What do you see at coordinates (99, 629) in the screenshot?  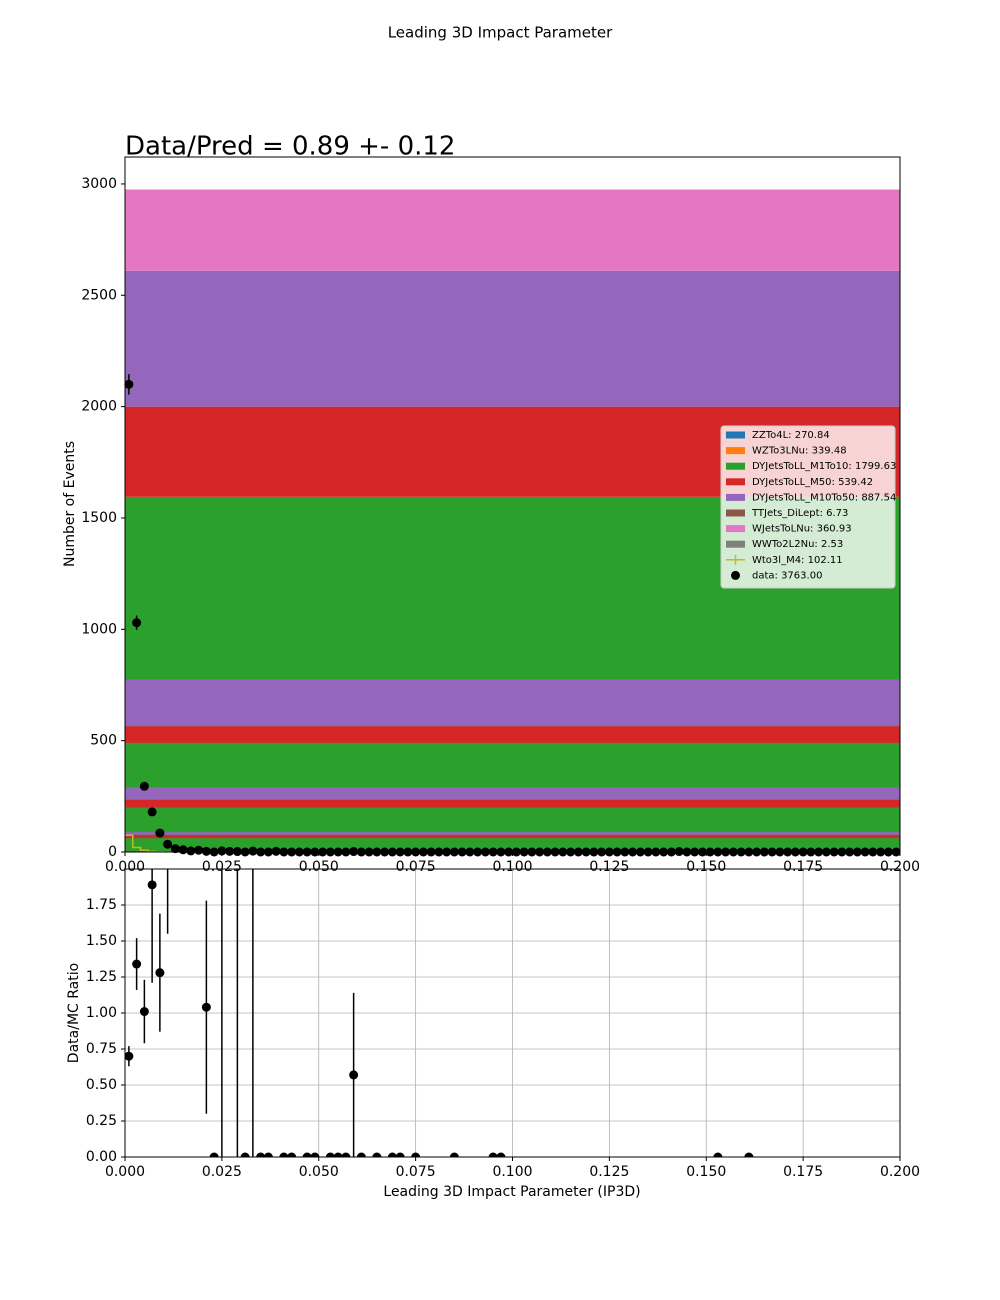 I see `y-tick-label: 1000` at bounding box center [99, 629].